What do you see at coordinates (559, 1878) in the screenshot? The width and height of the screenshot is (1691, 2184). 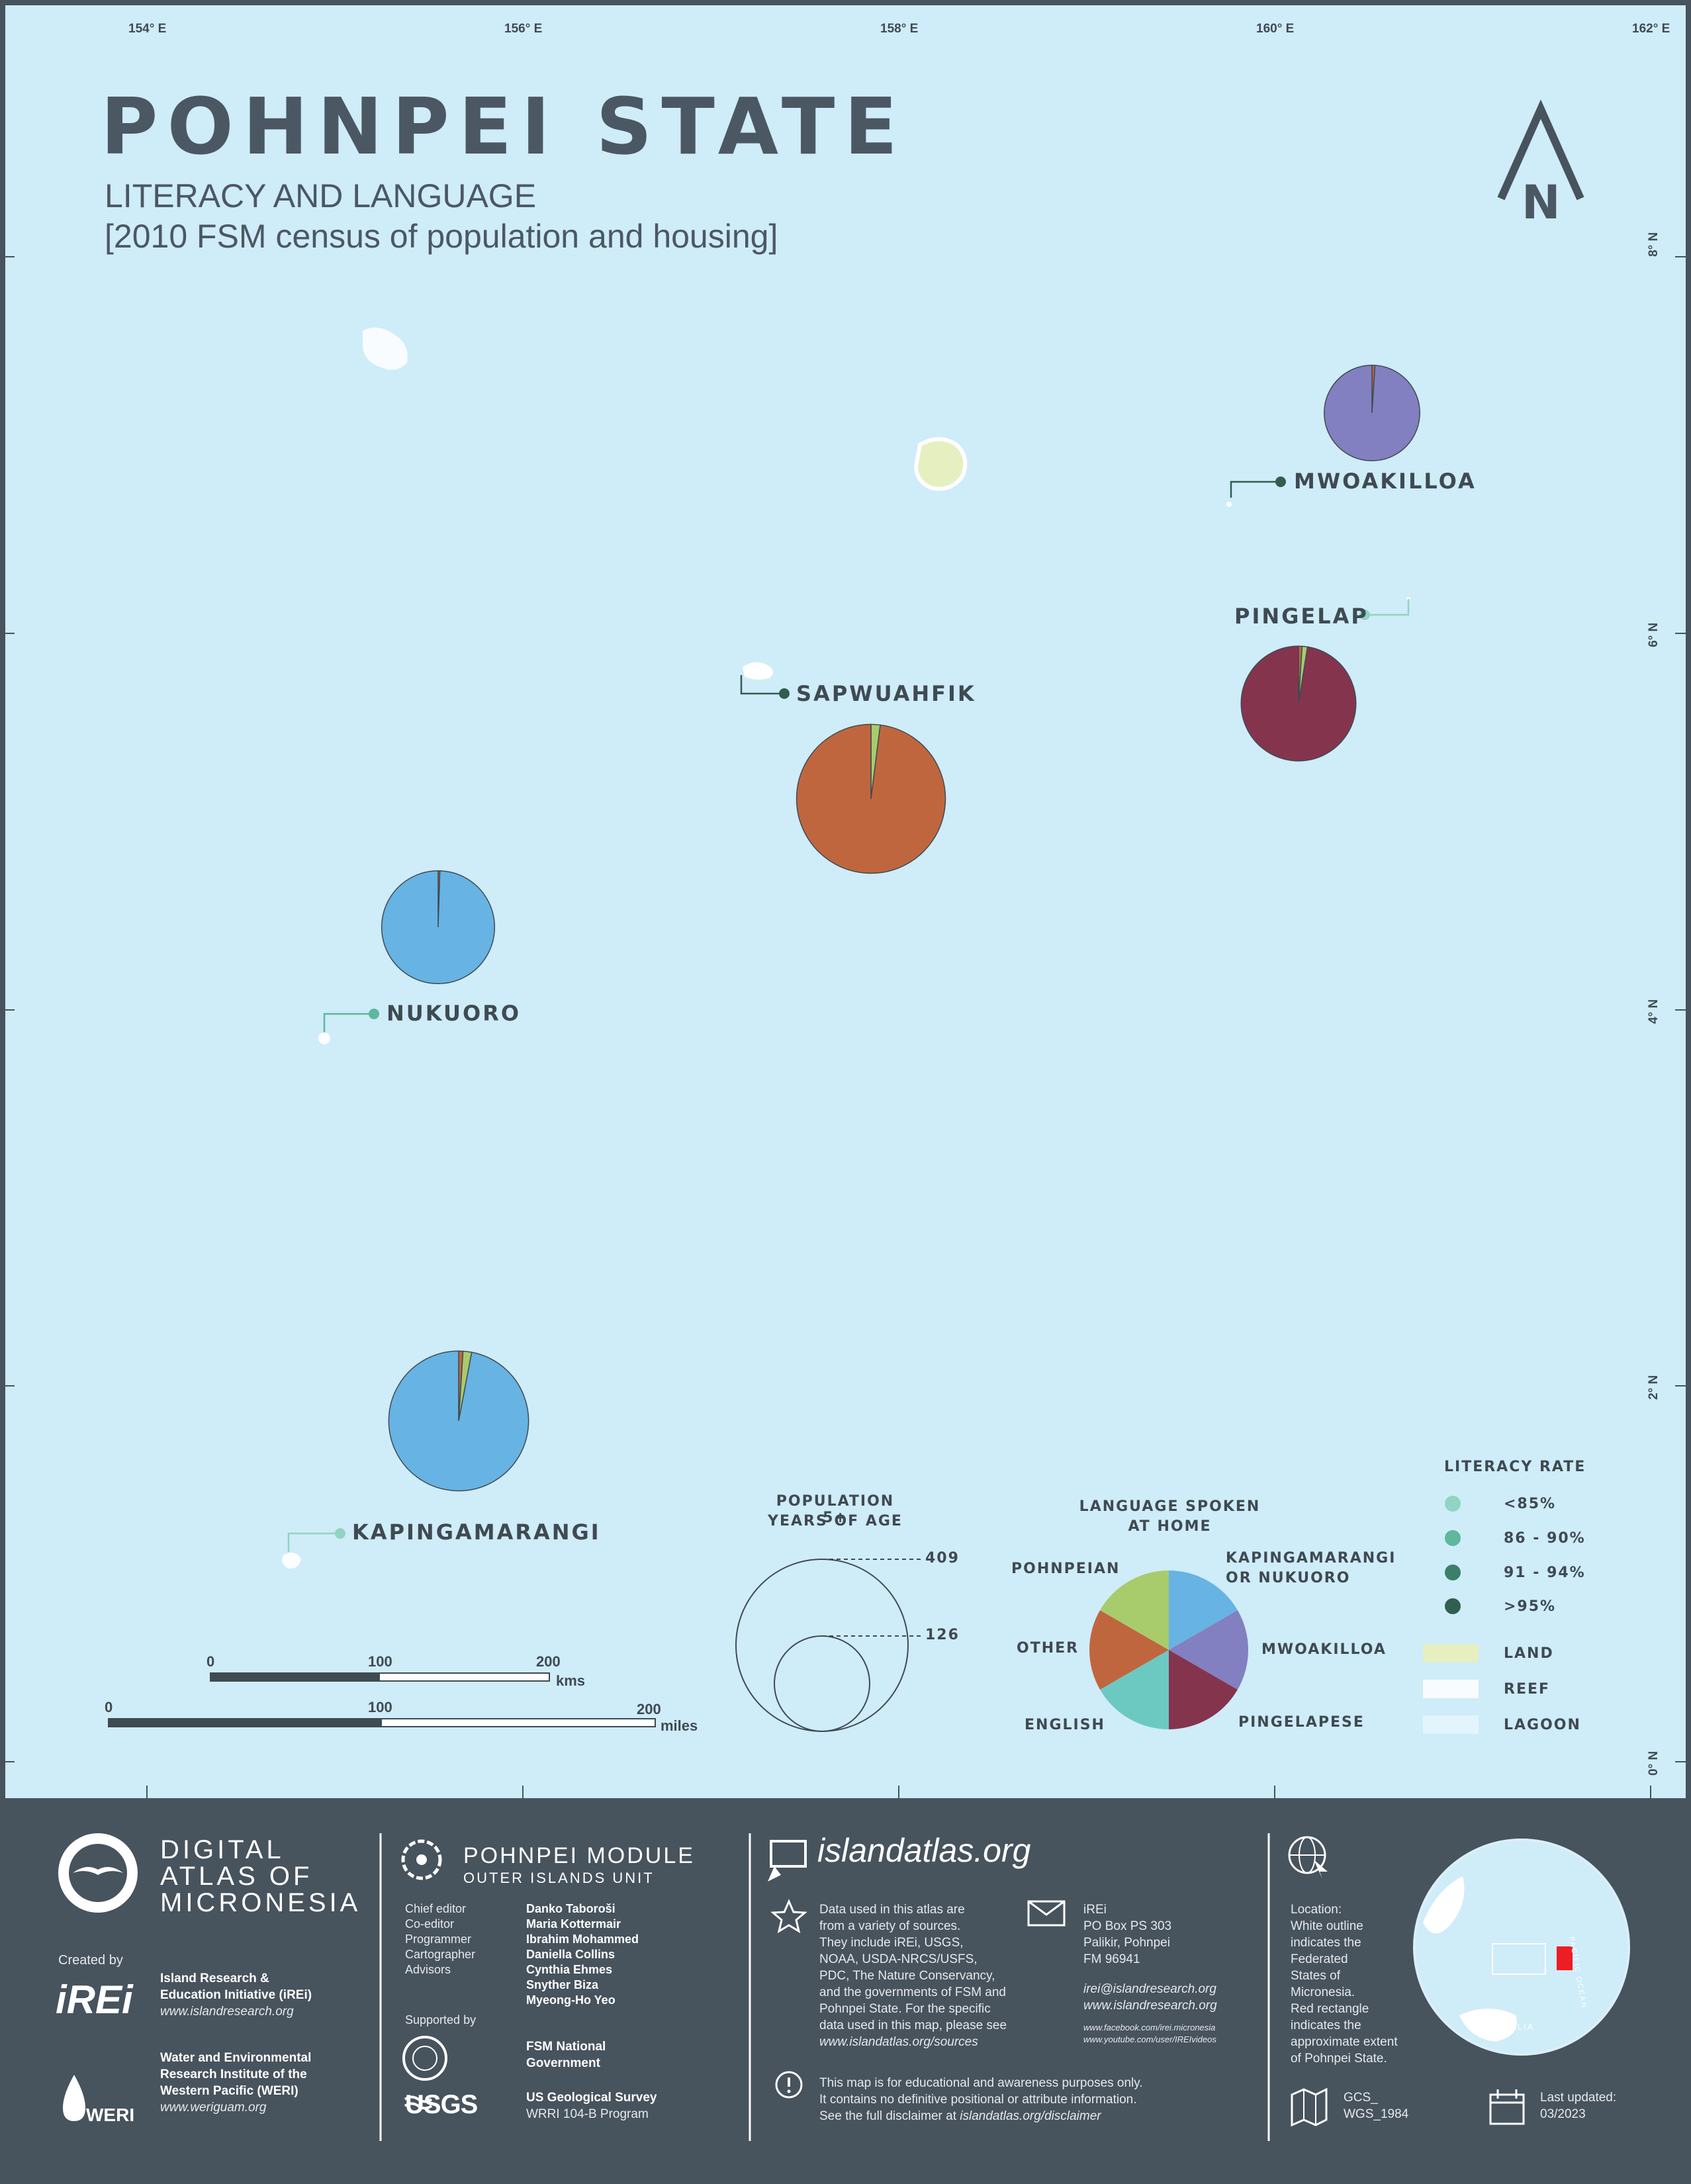 I see `module-subtitle: OUTER ISLANDS UNIT` at bounding box center [559, 1878].